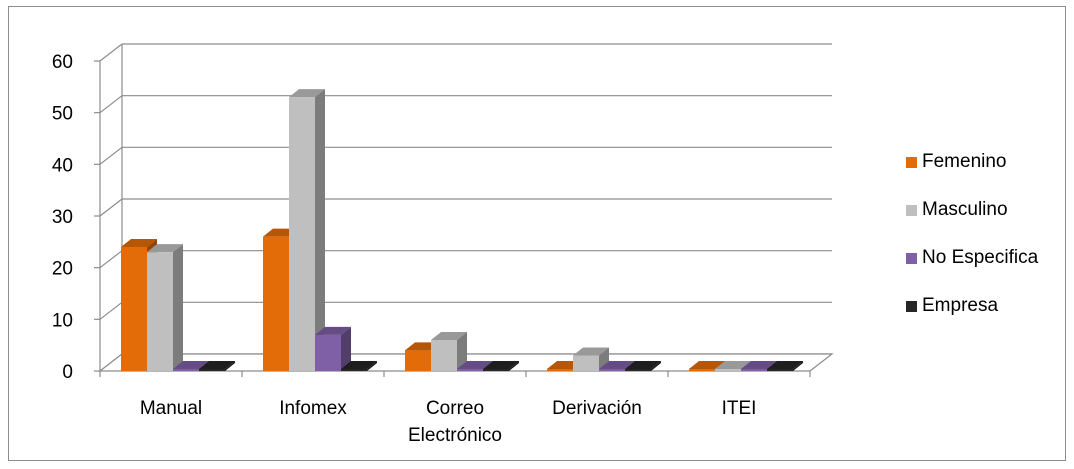 This screenshot has height=469, width=1074. Describe the element at coordinates (911, 258) in the screenshot. I see `legend-swatch-no-especifica` at that location.